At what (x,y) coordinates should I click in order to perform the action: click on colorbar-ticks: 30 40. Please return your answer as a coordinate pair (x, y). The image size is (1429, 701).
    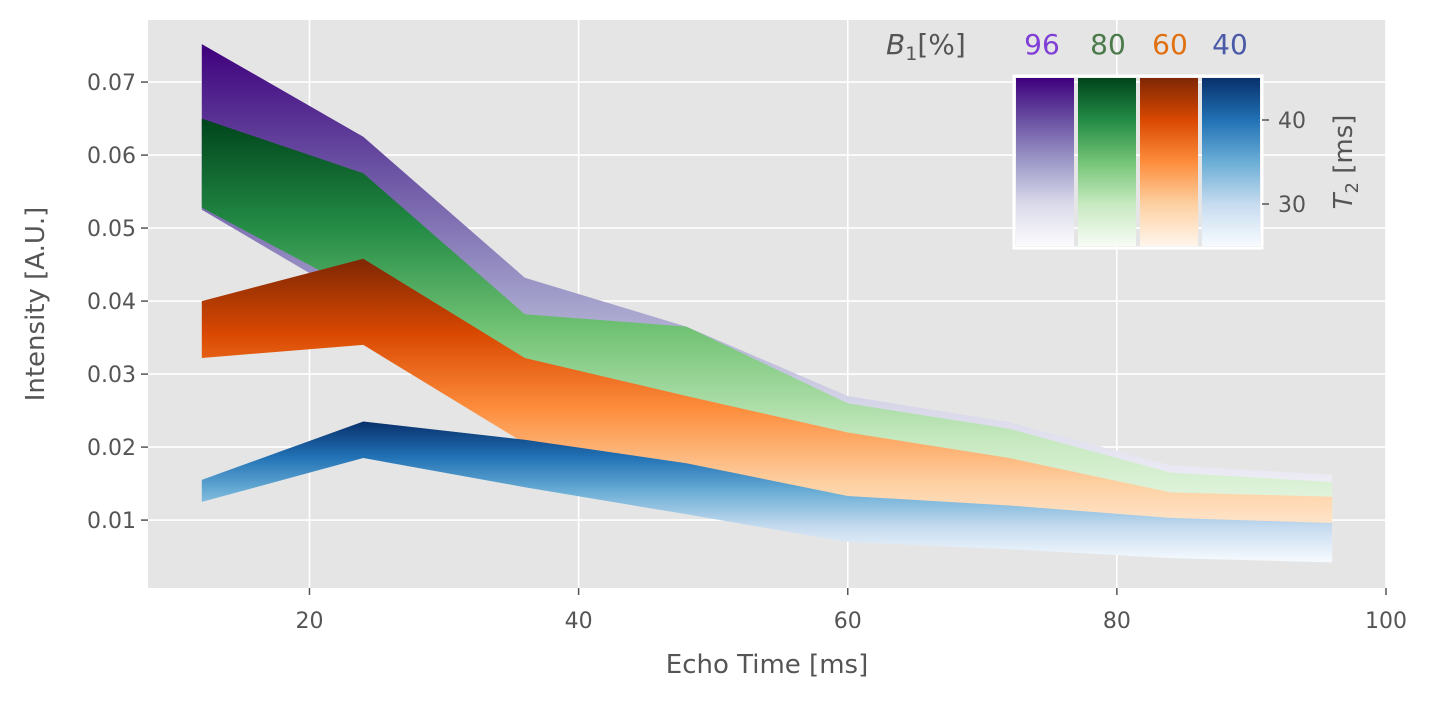
    Looking at the image, I should click on (1284, 163).